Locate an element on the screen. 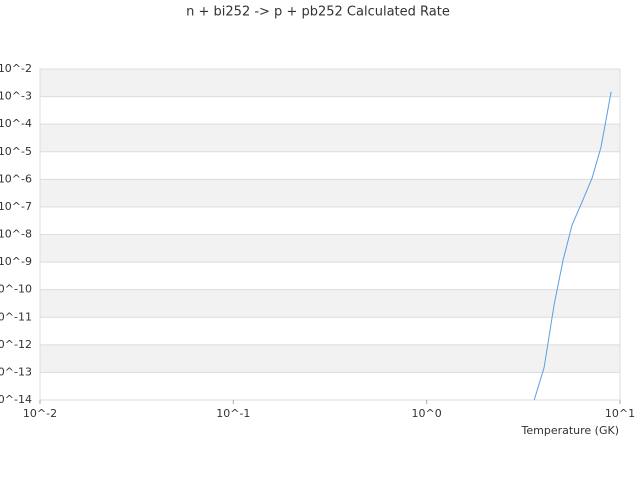 This screenshot has height=480, width=640. chart-title: n + bi252 -> p + pb252 Calculated Rate is located at coordinates (318, 12).